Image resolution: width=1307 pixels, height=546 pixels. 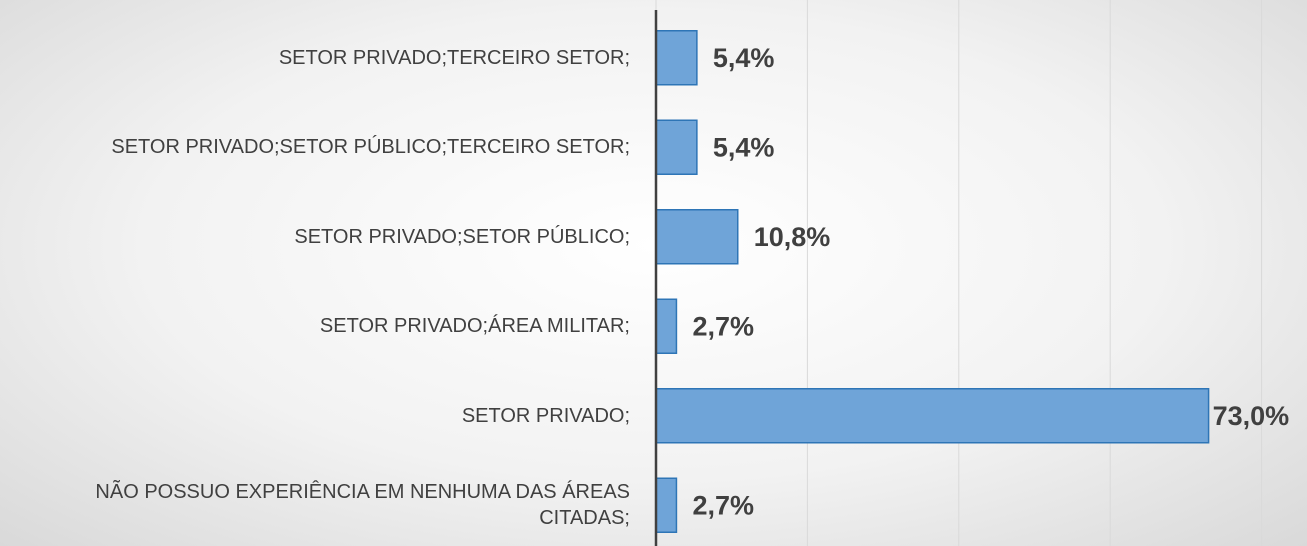 I want to click on data-label: 10,8%, so click(x=792, y=237).